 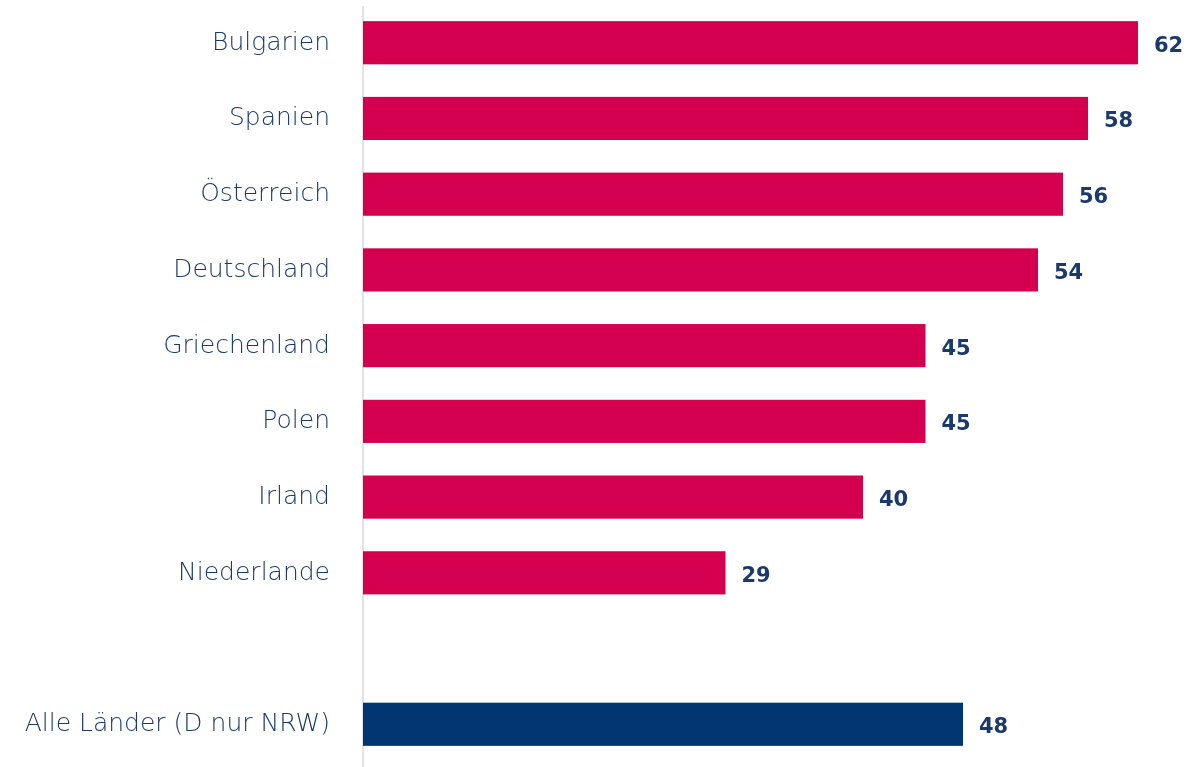 What do you see at coordinates (296, 420) in the screenshot?
I see `y-tick-label: Polen` at bounding box center [296, 420].